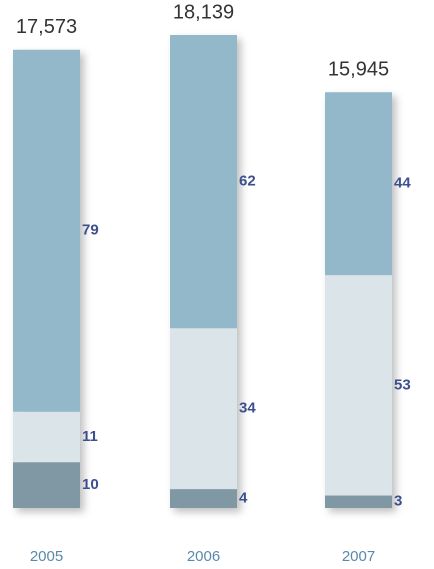 The image size is (434, 569). What do you see at coordinates (398, 501) in the screenshot?
I see `segment-label: 3` at bounding box center [398, 501].